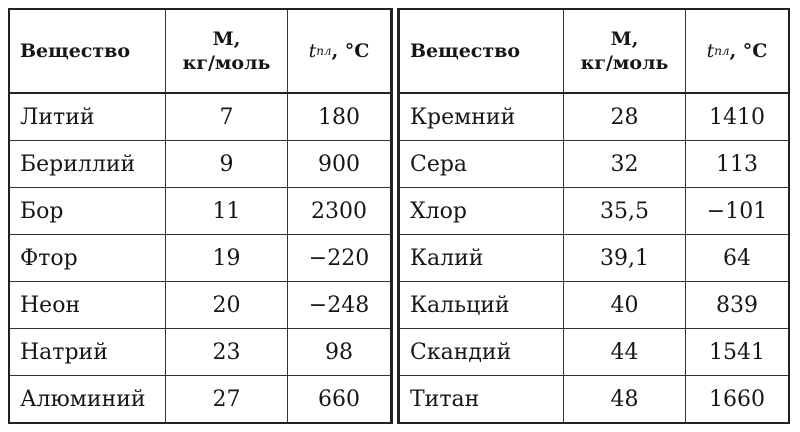 This screenshot has height=432, width=800. What do you see at coordinates (737, 305) in the screenshot?
I see `melting-temp-cell: 839` at bounding box center [737, 305].